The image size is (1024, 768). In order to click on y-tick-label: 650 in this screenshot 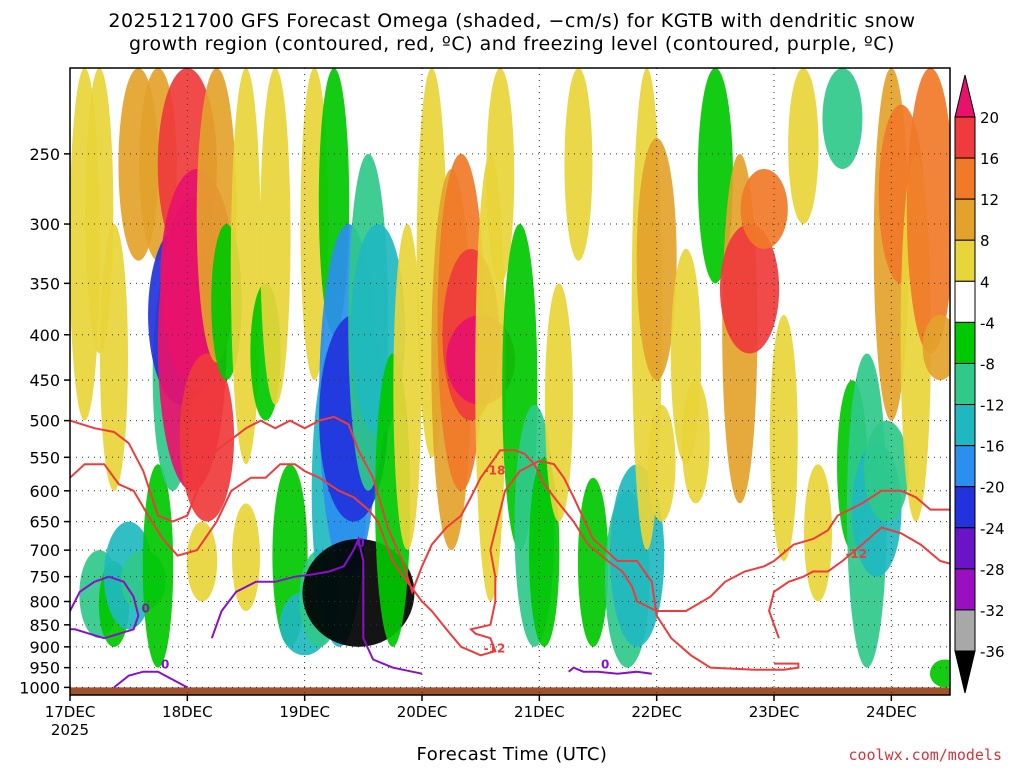, I will do `click(44, 522)`.